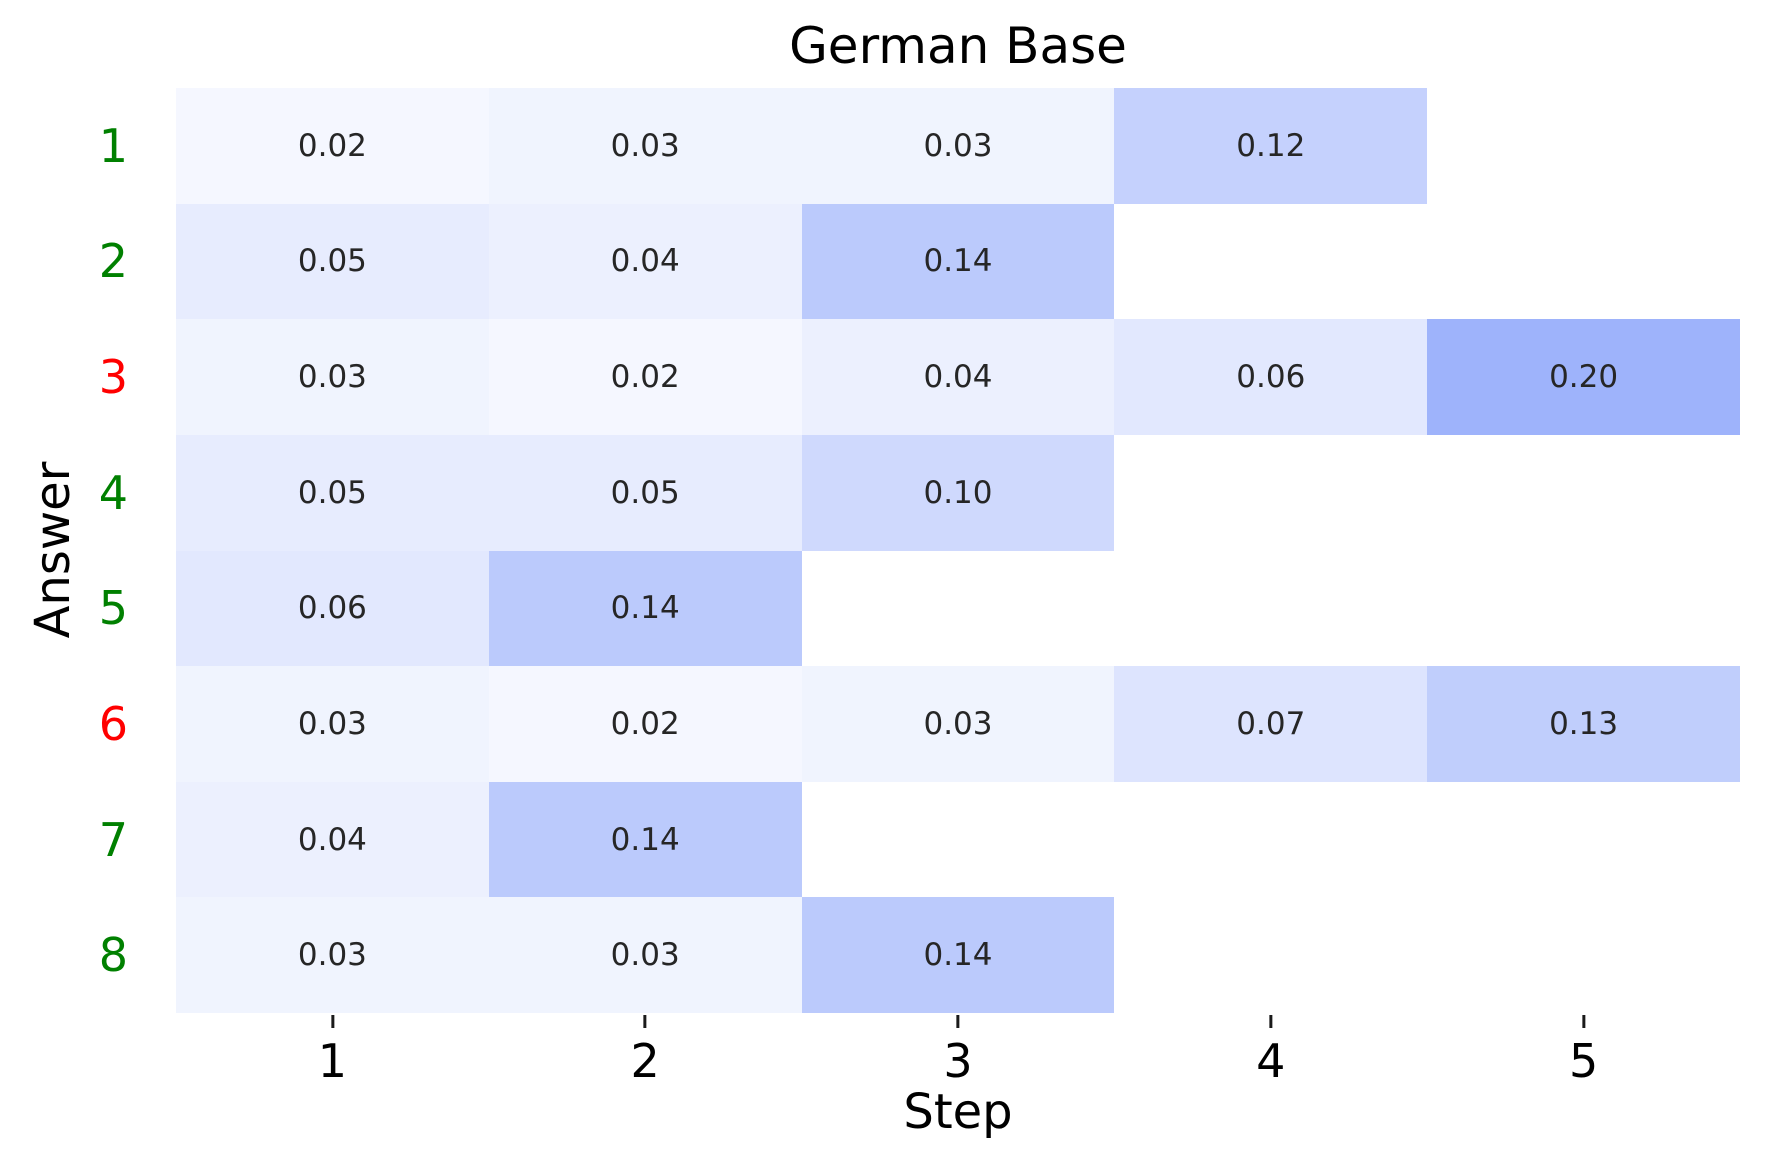 This screenshot has width=1770, height=1167. What do you see at coordinates (1583, 839) in the screenshot?
I see `heatmap-cell-r7-c5` at bounding box center [1583, 839].